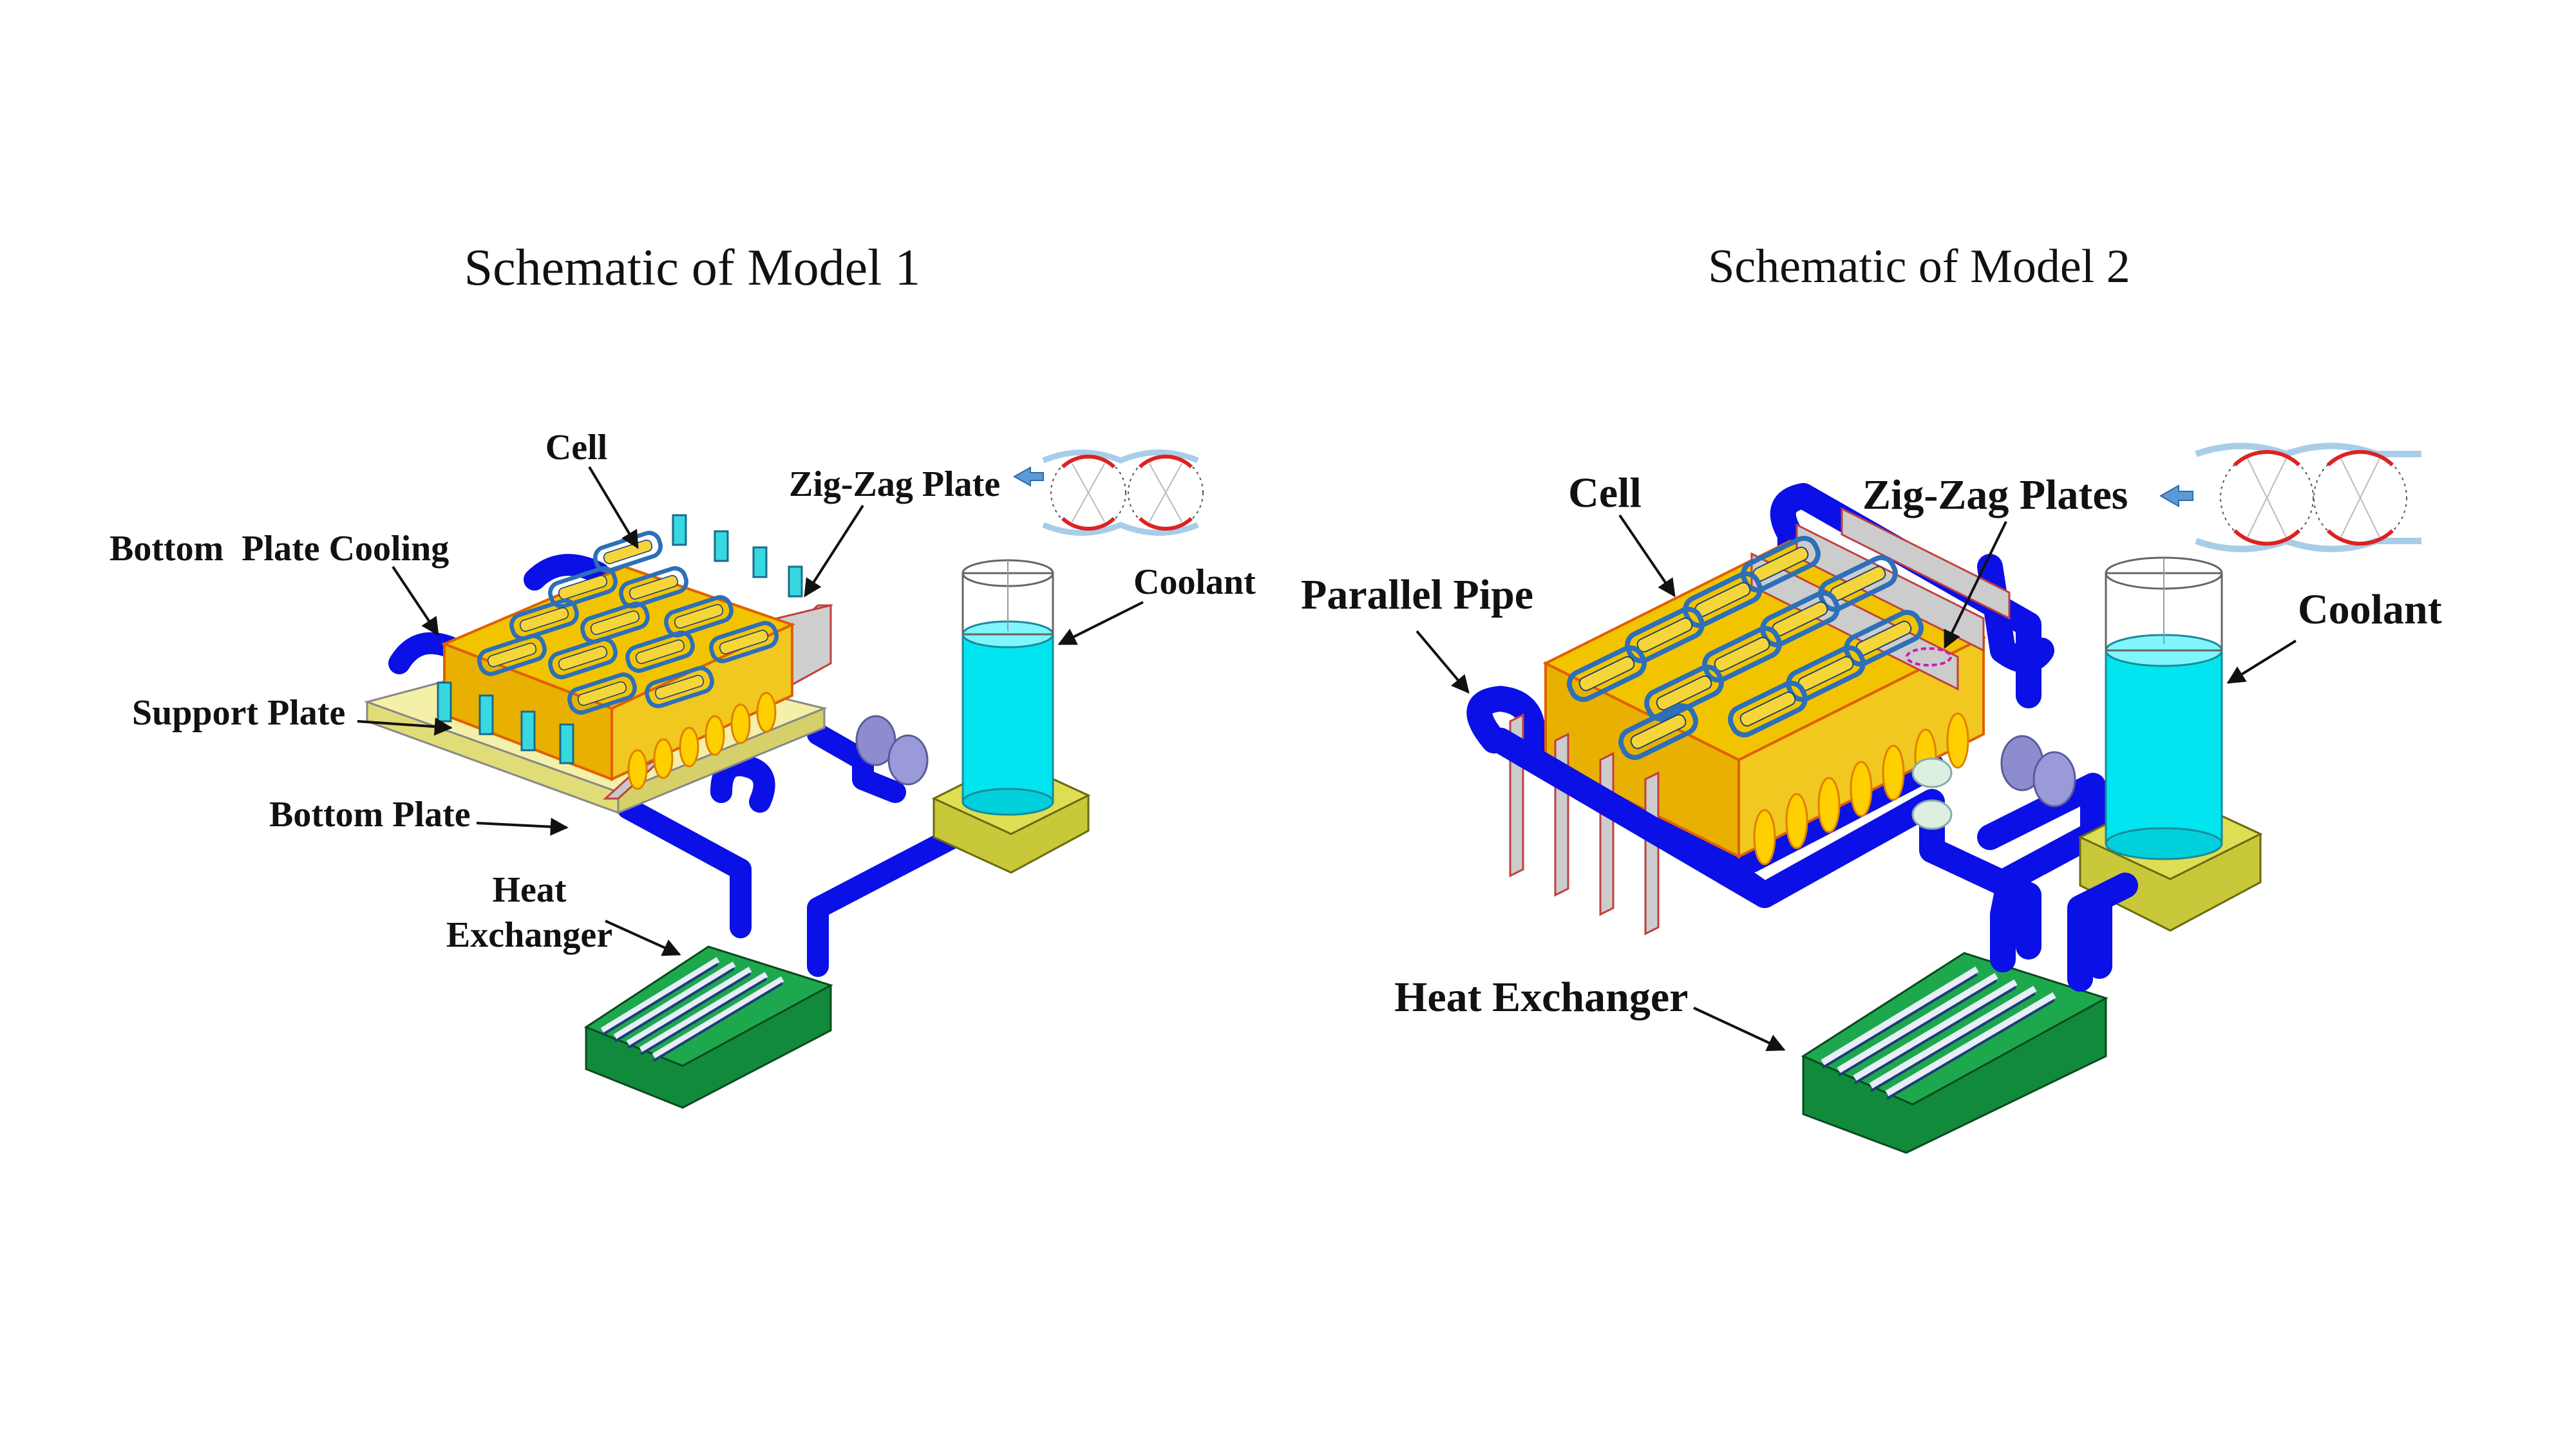  What do you see at coordinates (370, 815) in the screenshot?
I see `model-1-bottom-plate-label: Bottom Plate` at bounding box center [370, 815].